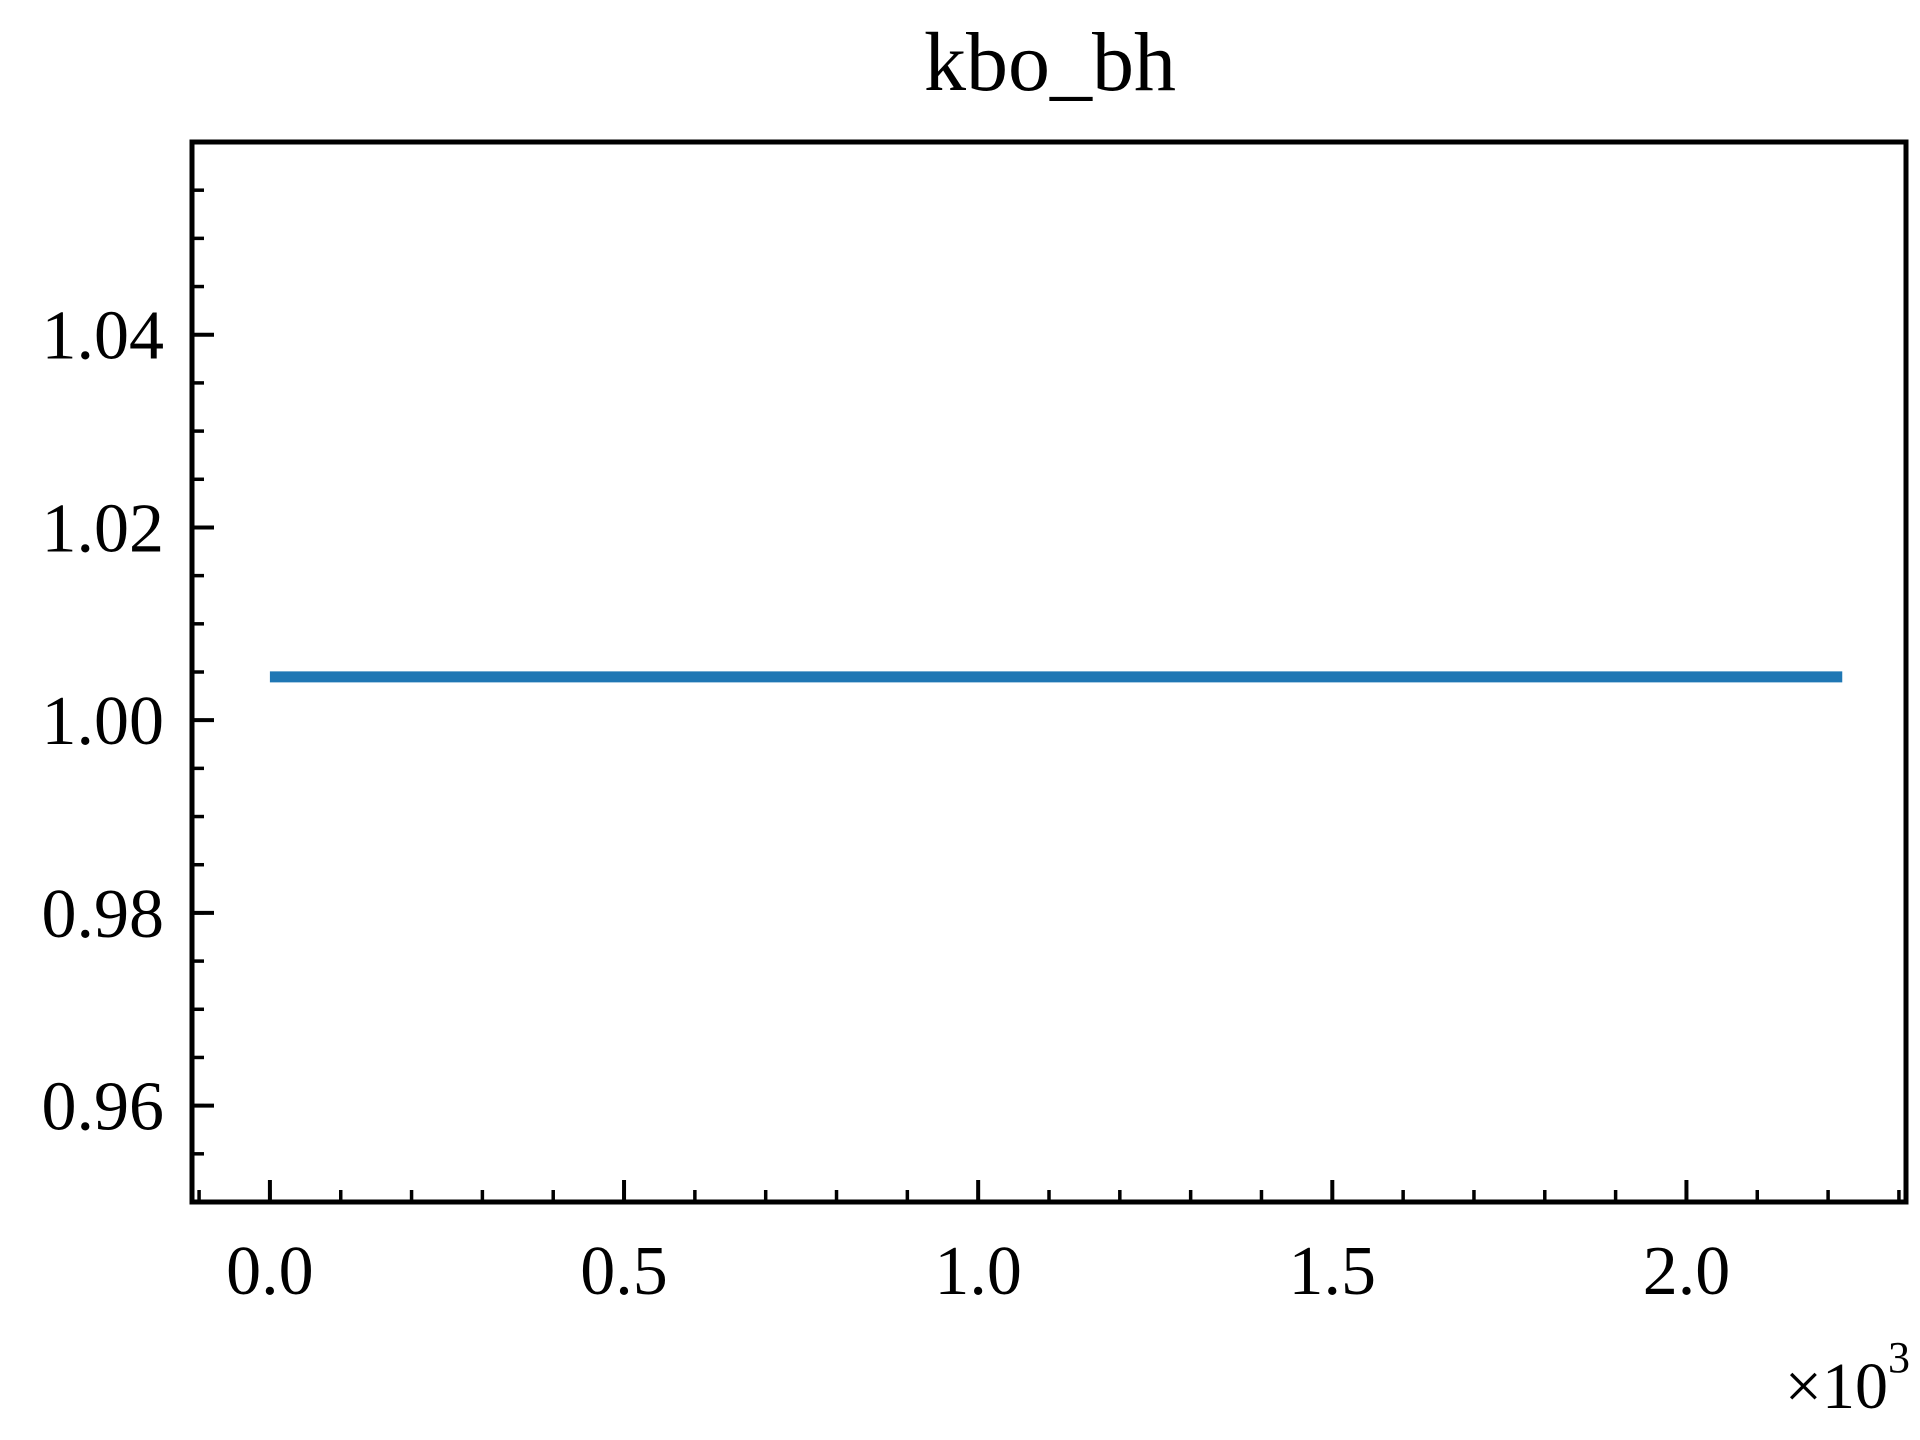  I want to click on y-tick-label: 1.00, so click(103, 721).